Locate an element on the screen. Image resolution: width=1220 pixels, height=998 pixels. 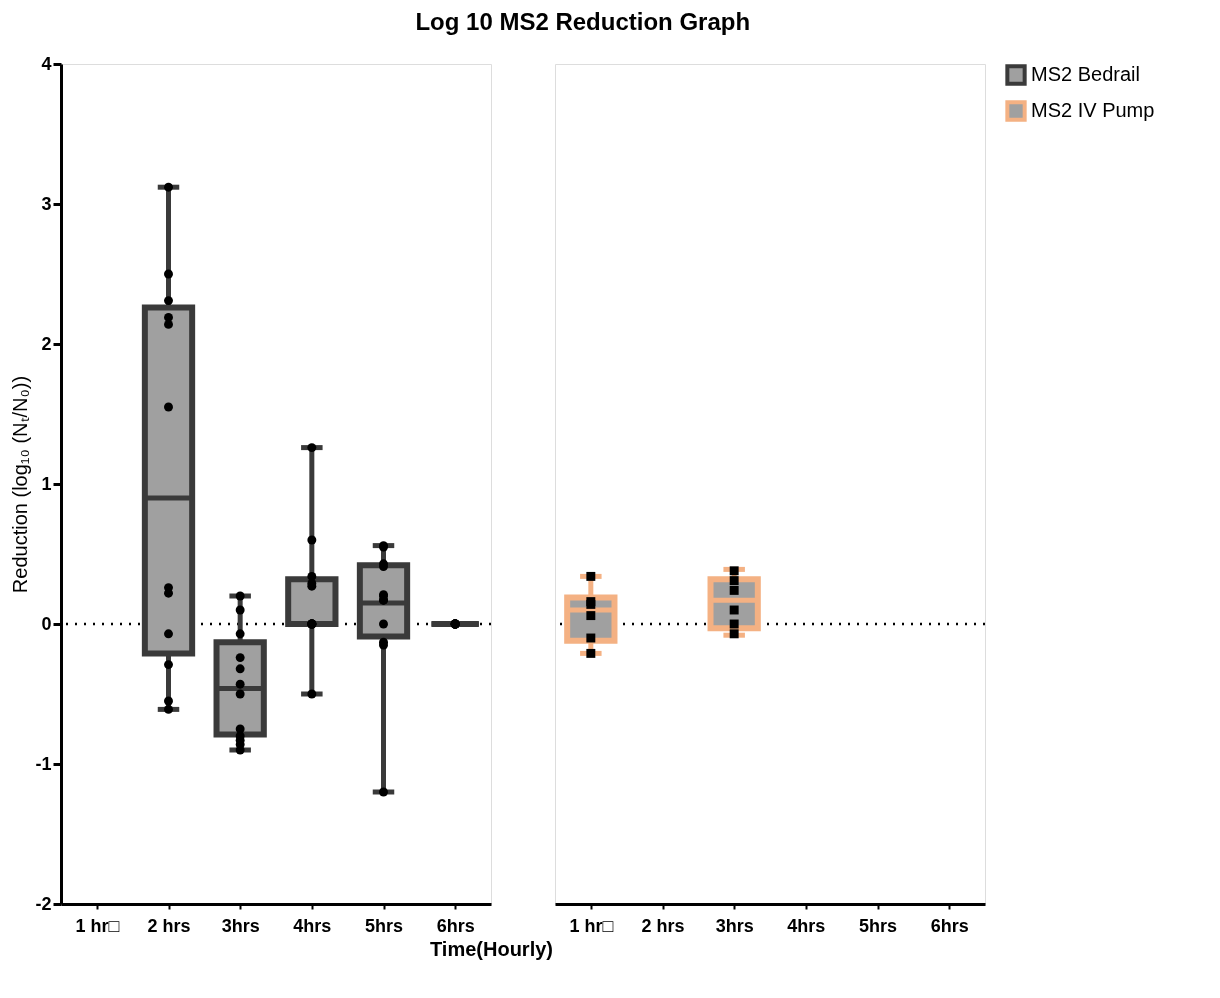
y-axis-title: Reduction (log₁₀ (Nₜ/N₀)) is located at coordinates (20, 484).